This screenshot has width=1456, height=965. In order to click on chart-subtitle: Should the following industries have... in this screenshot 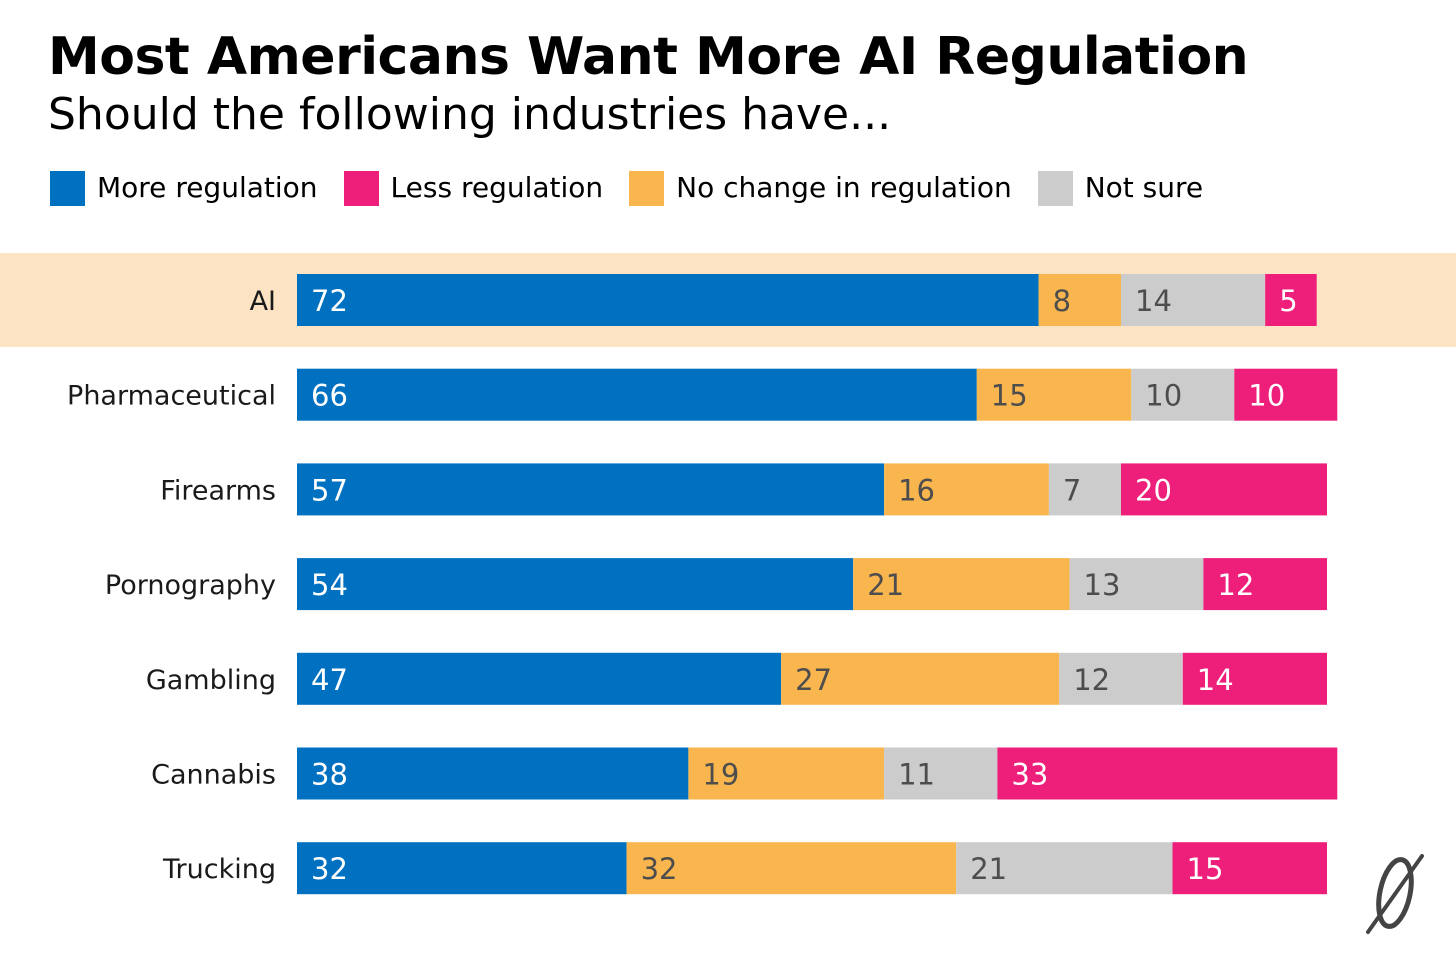, I will do `click(470, 114)`.